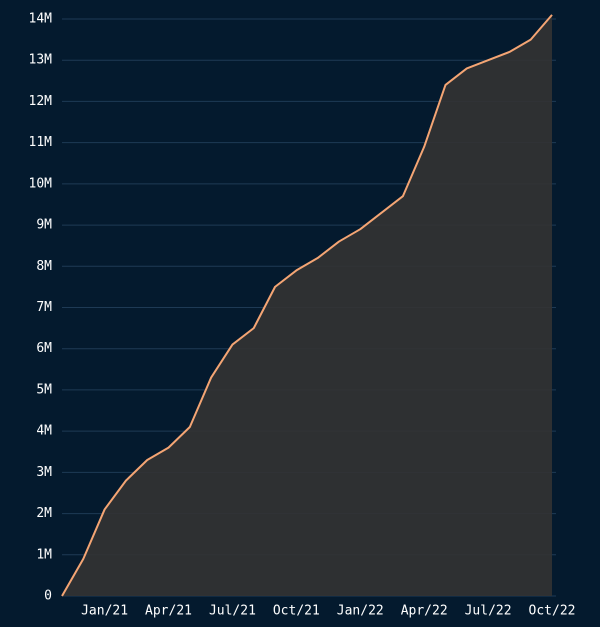  I want to click on y-tick-label: 9M, so click(44, 225).